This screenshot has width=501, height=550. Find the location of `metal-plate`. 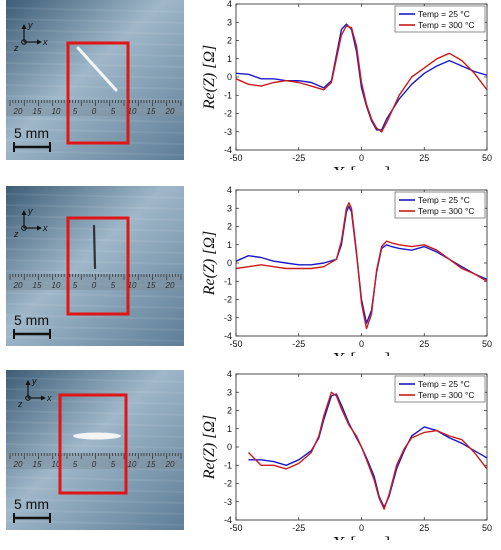

metal-plate is located at coordinates (95, 450).